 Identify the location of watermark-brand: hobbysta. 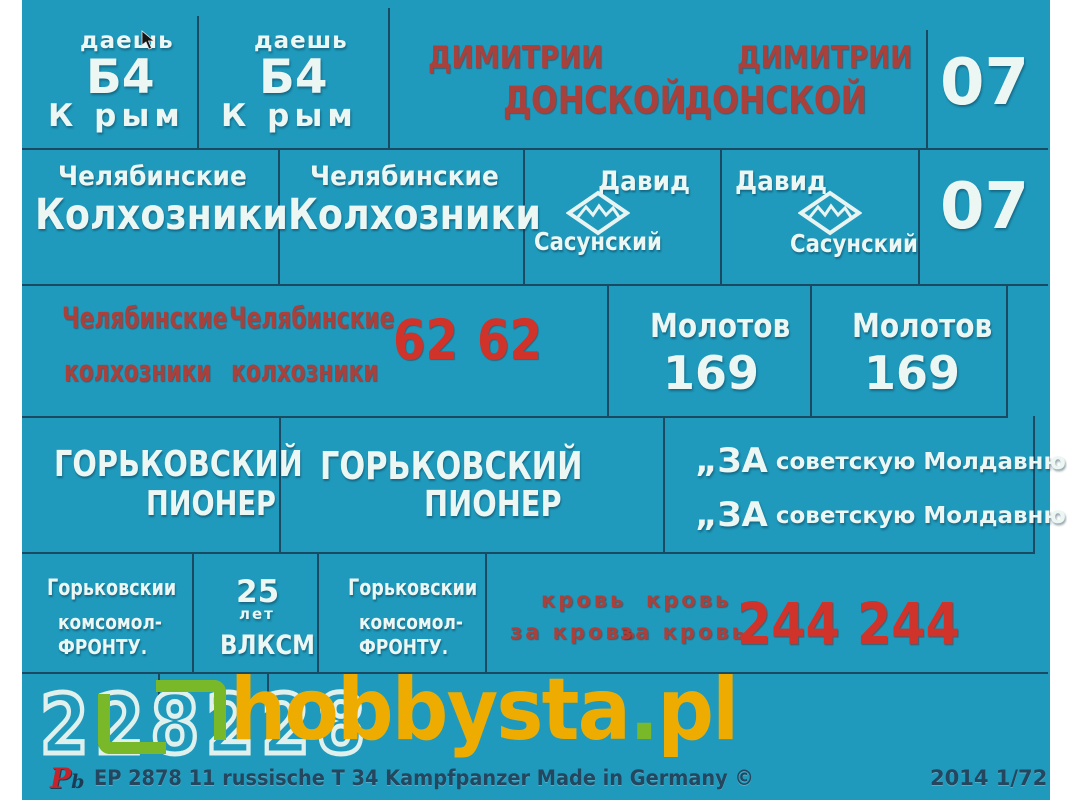
(430, 710).